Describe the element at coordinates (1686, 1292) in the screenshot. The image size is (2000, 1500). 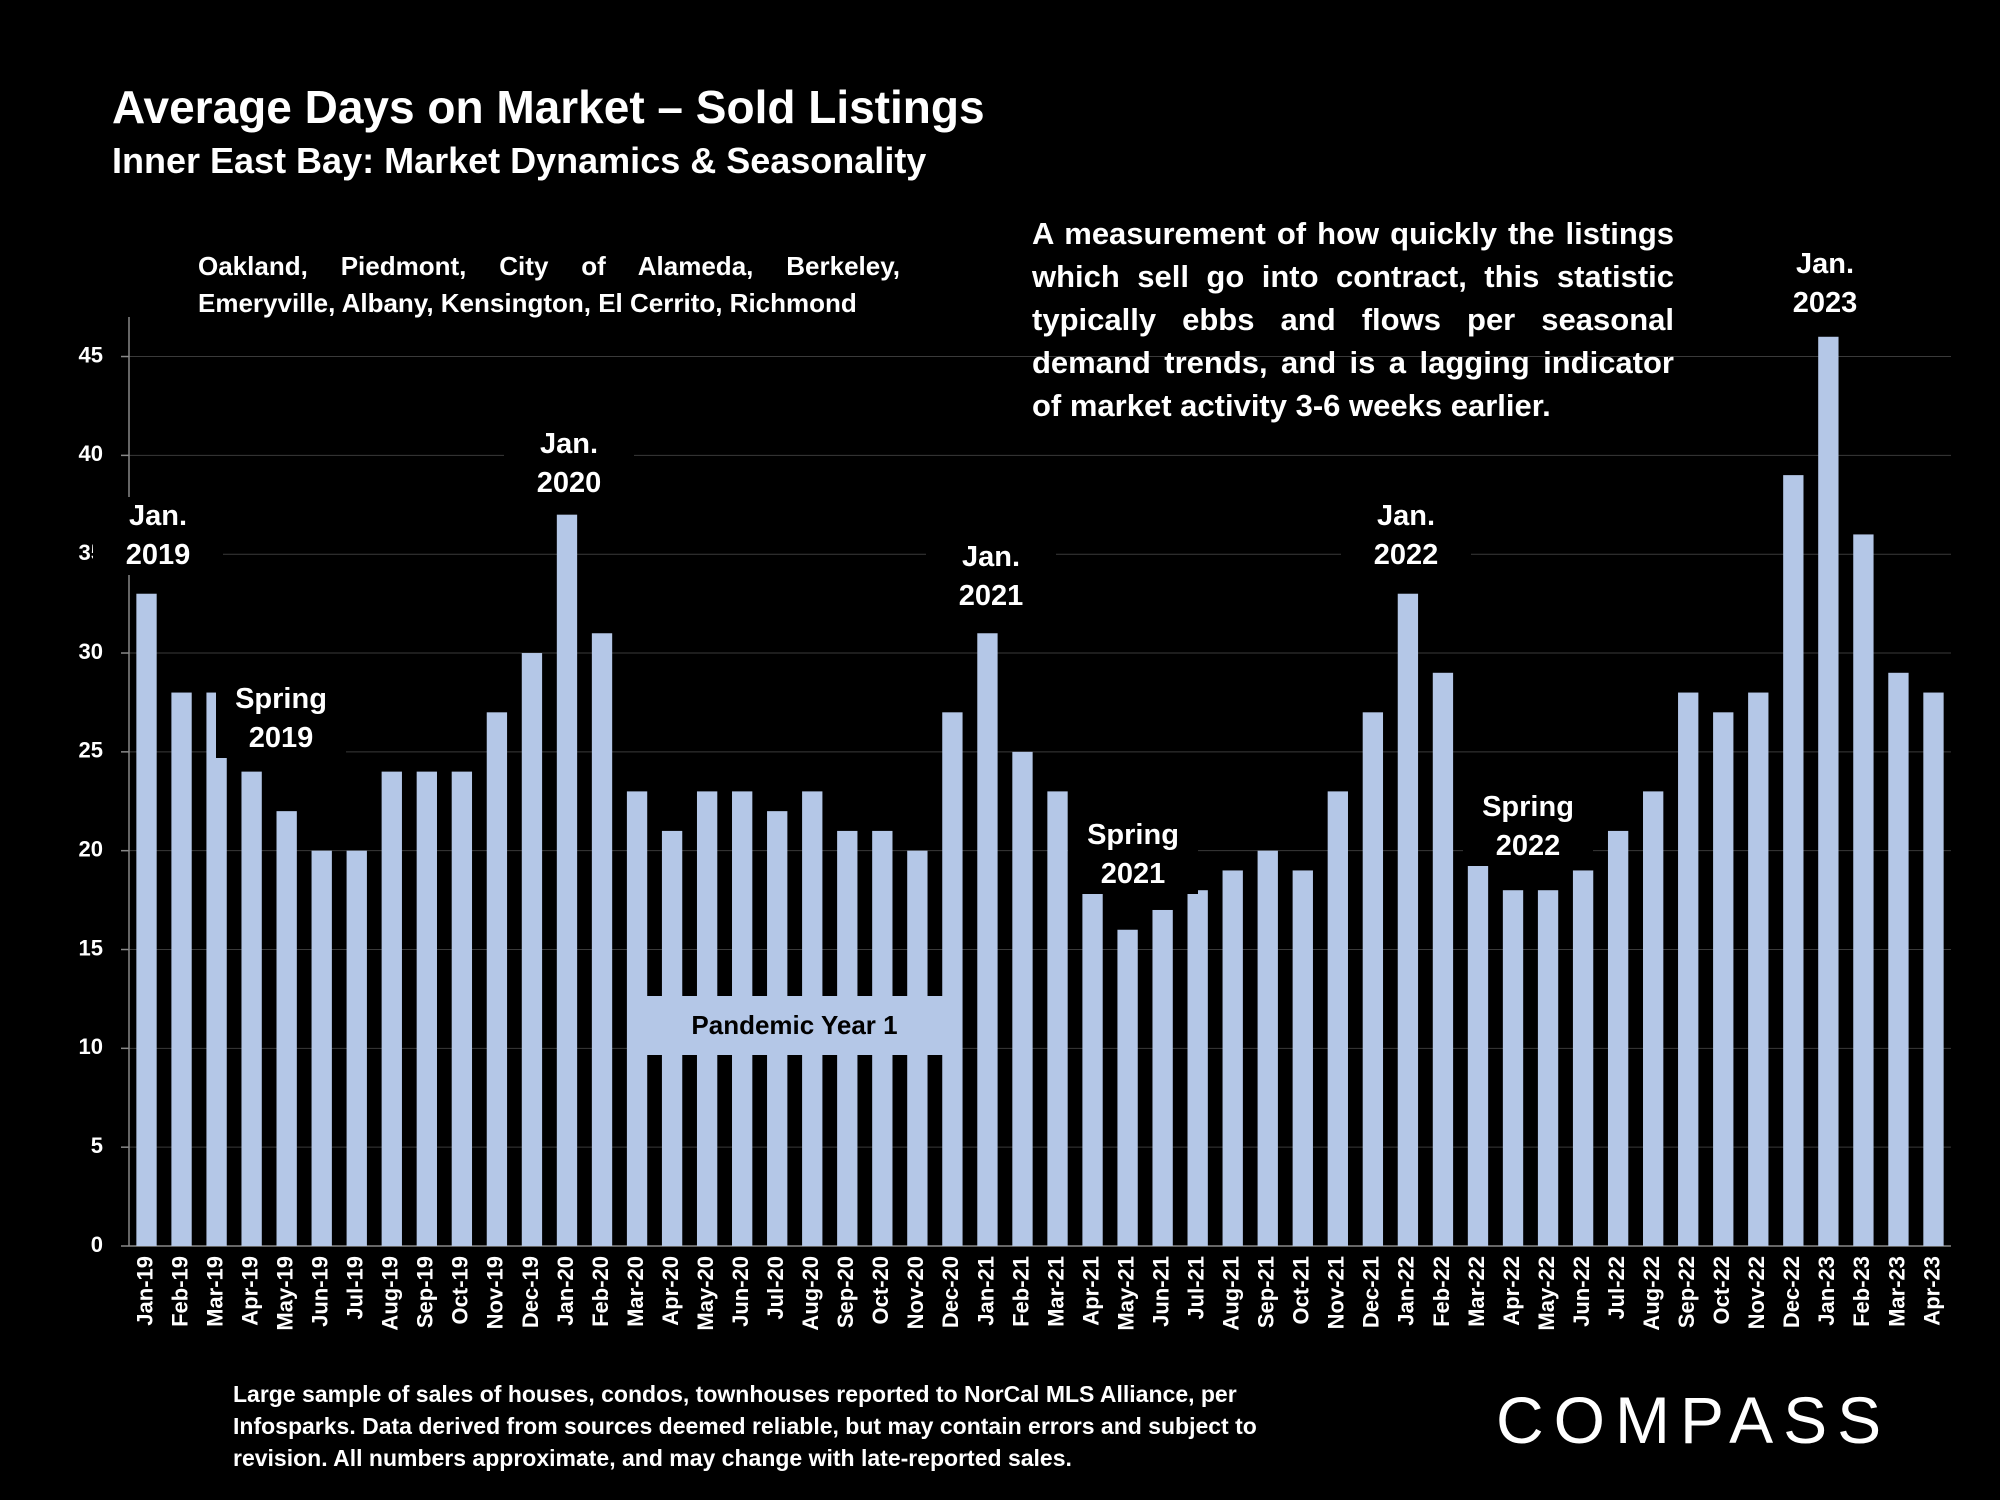
I see `x-tick-label: Sep-22` at that location.